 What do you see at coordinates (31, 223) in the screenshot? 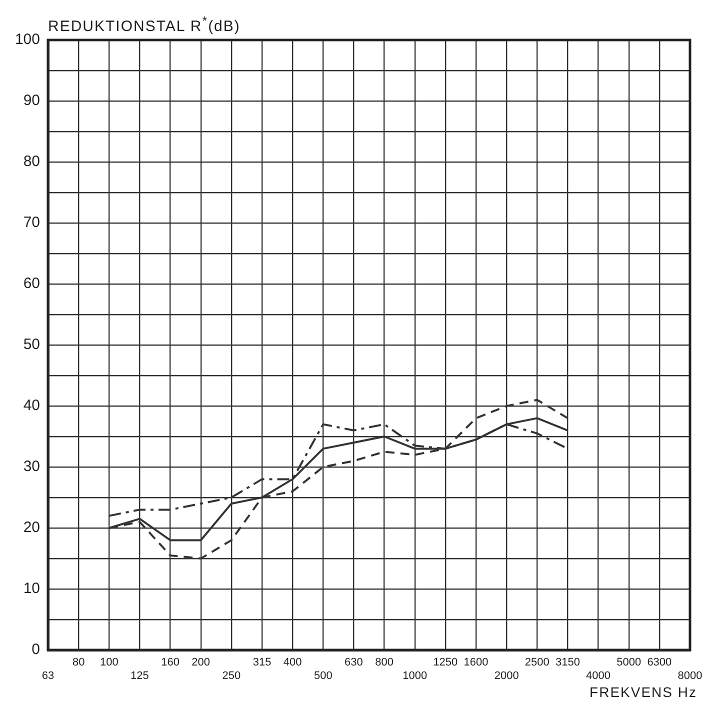
I see `y-tick-label: 70` at bounding box center [31, 223].